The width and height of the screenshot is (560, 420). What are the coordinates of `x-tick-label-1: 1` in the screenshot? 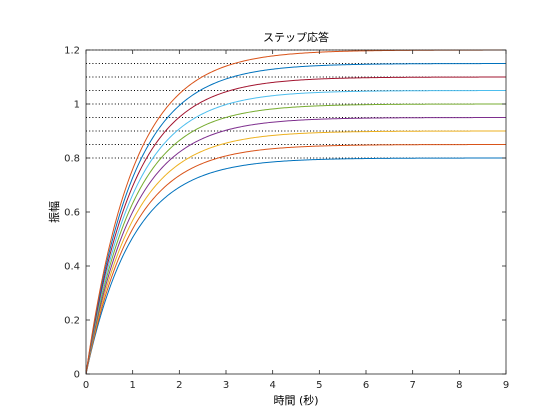 It's located at (132, 385).